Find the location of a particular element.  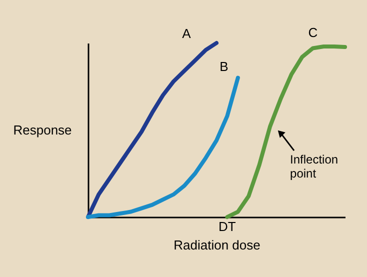

x-axis-title: Radiation dose is located at coordinates (217, 245).